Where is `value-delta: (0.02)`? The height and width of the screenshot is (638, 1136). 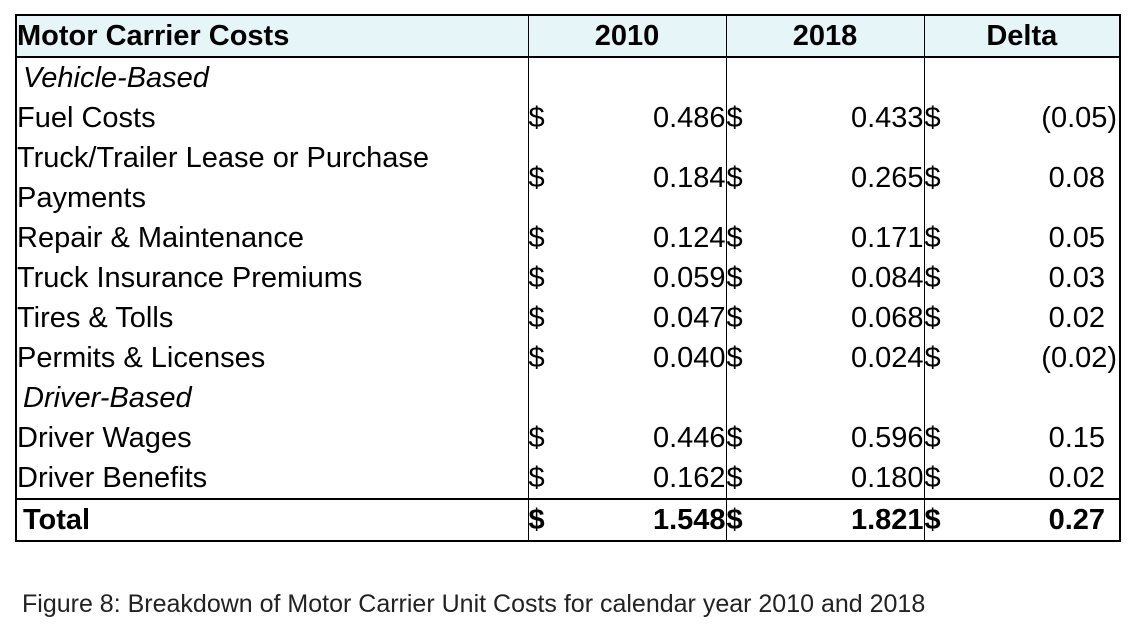 value-delta: (0.02) is located at coordinates (1079, 358).